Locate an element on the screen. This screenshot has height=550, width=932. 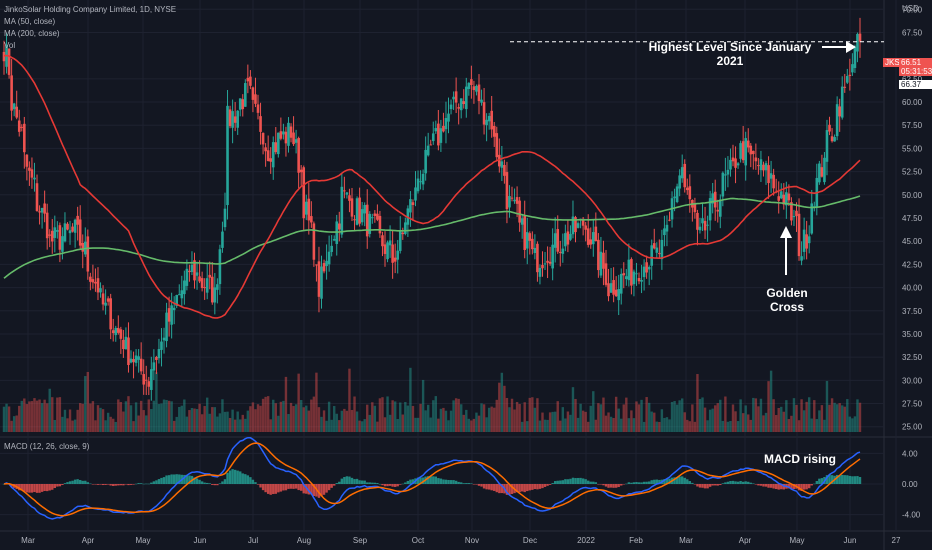
golden-cross-arrow-head is located at coordinates (786, 232).